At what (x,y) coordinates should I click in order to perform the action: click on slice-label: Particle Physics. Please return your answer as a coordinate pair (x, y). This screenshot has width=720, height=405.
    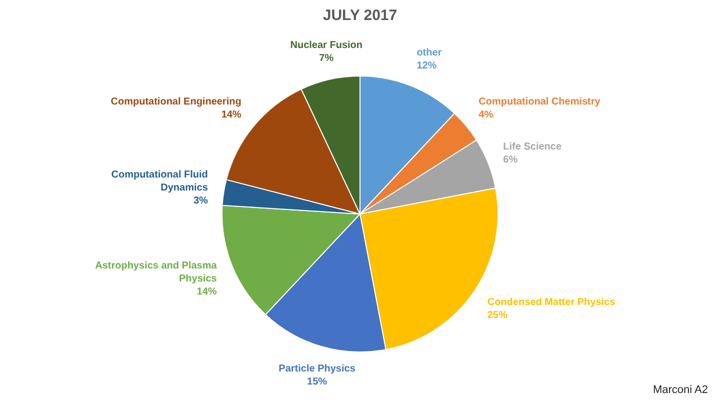
    Looking at the image, I should click on (317, 368).